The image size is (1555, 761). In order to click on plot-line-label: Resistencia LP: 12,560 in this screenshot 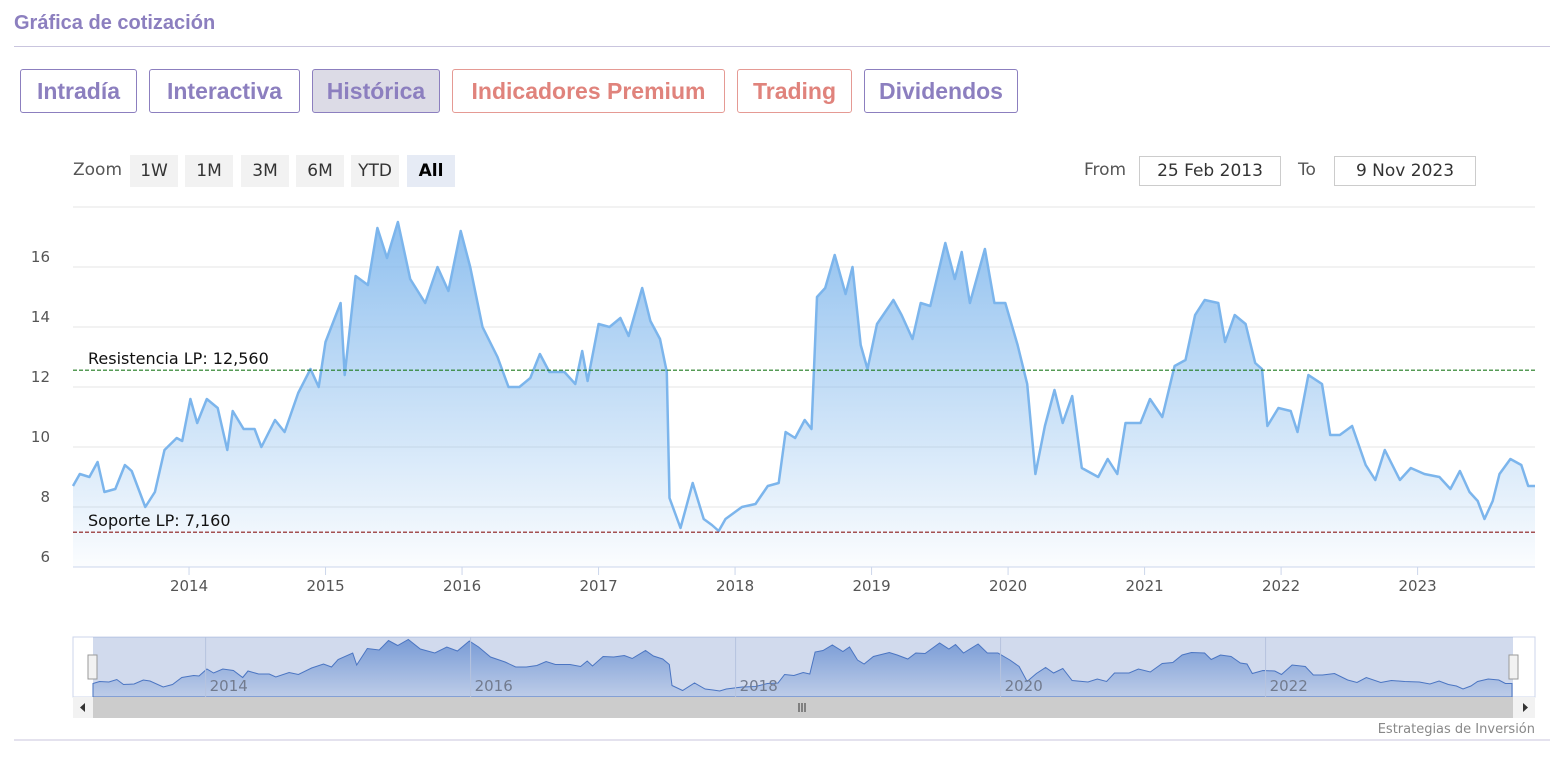, I will do `click(178, 358)`.